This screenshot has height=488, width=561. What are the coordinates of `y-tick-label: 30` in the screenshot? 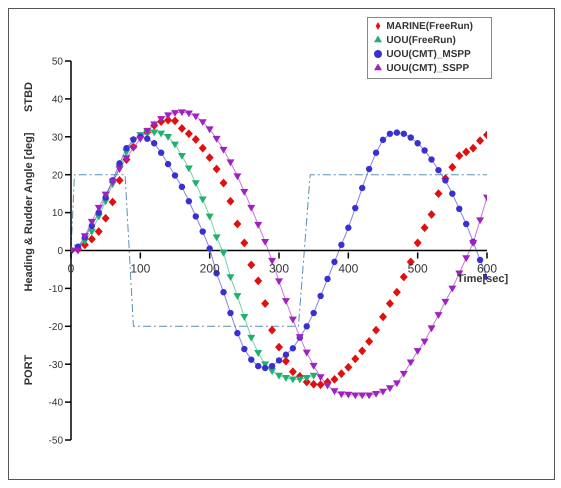 It's located at (58, 138).